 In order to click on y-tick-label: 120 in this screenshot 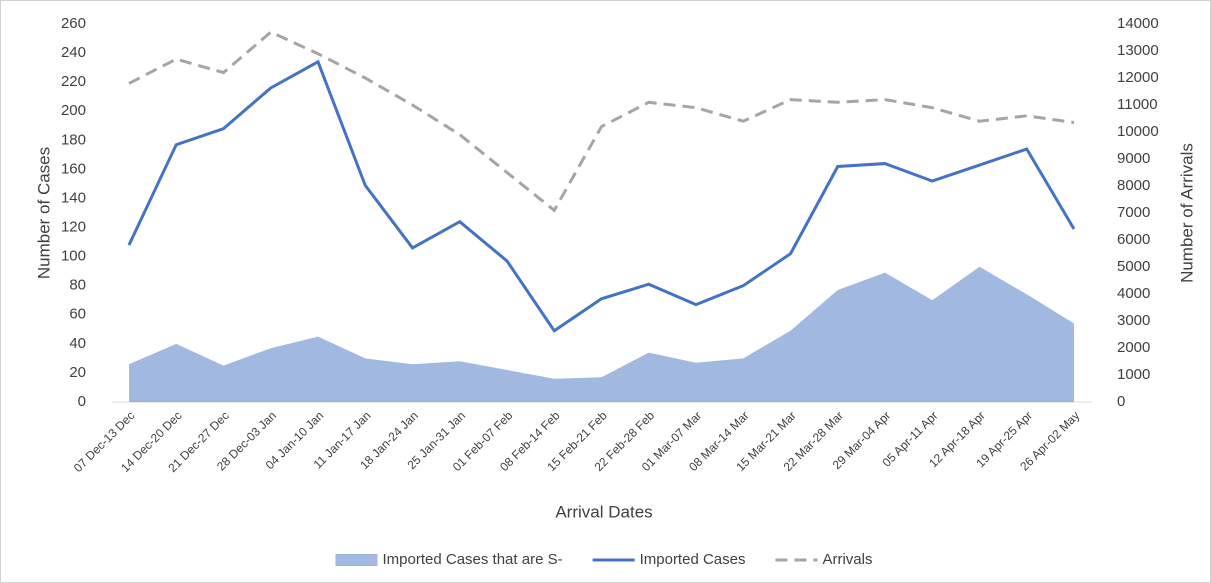, I will do `click(73, 227)`.